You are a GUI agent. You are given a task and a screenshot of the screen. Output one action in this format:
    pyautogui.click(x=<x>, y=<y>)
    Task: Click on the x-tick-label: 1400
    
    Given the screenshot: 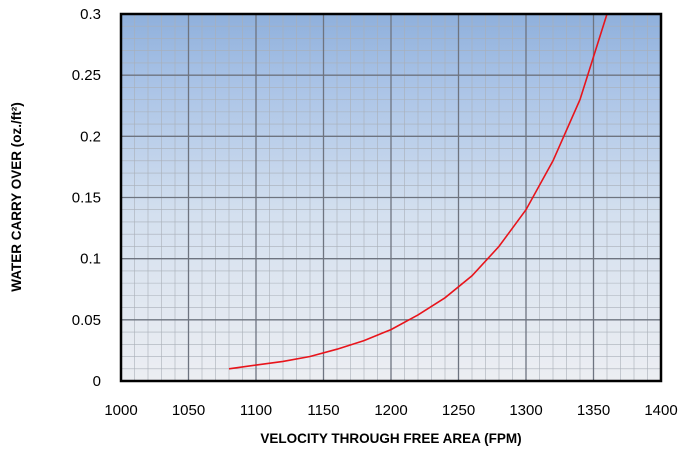 What is the action you would take?
    pyautogui.click(x=660, y=410)
    